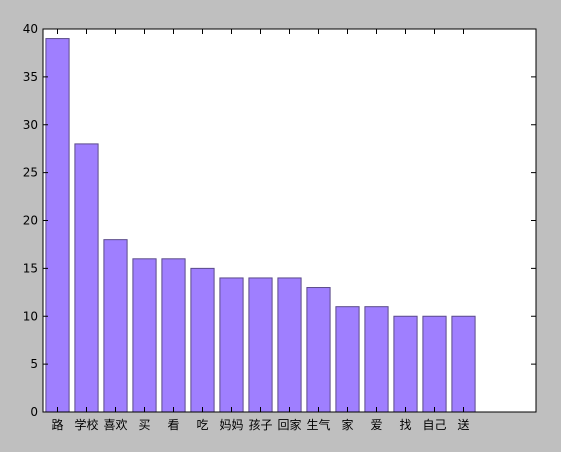 The height and width of the screenshot is (452, 561). What do you see at coordinates (260, 425) in the screenshot?
I see `xtick-label: 孩子` at bounding box center [260, 425].